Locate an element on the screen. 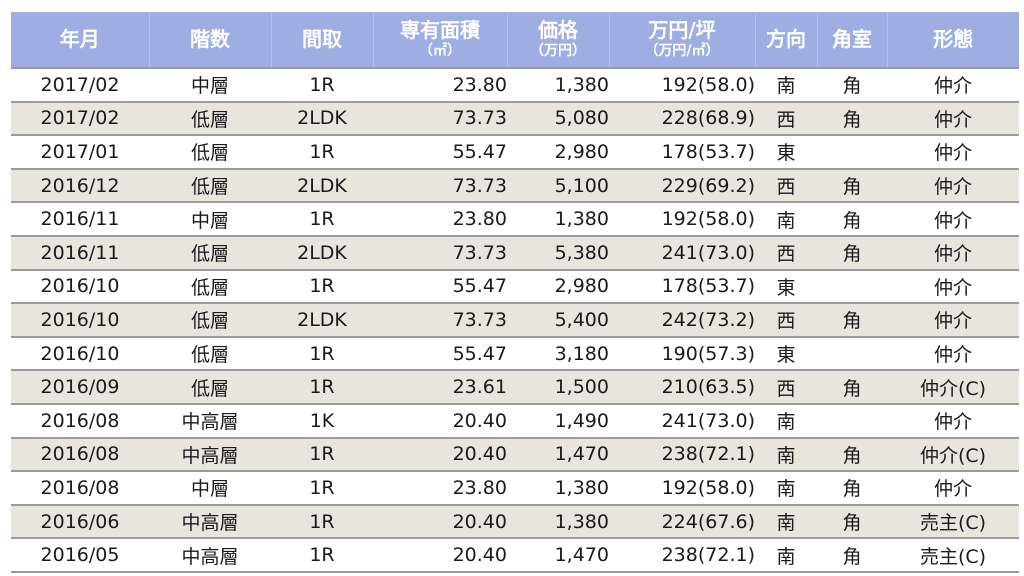  header-direction: 方向 is located at coordinates (785, 40).